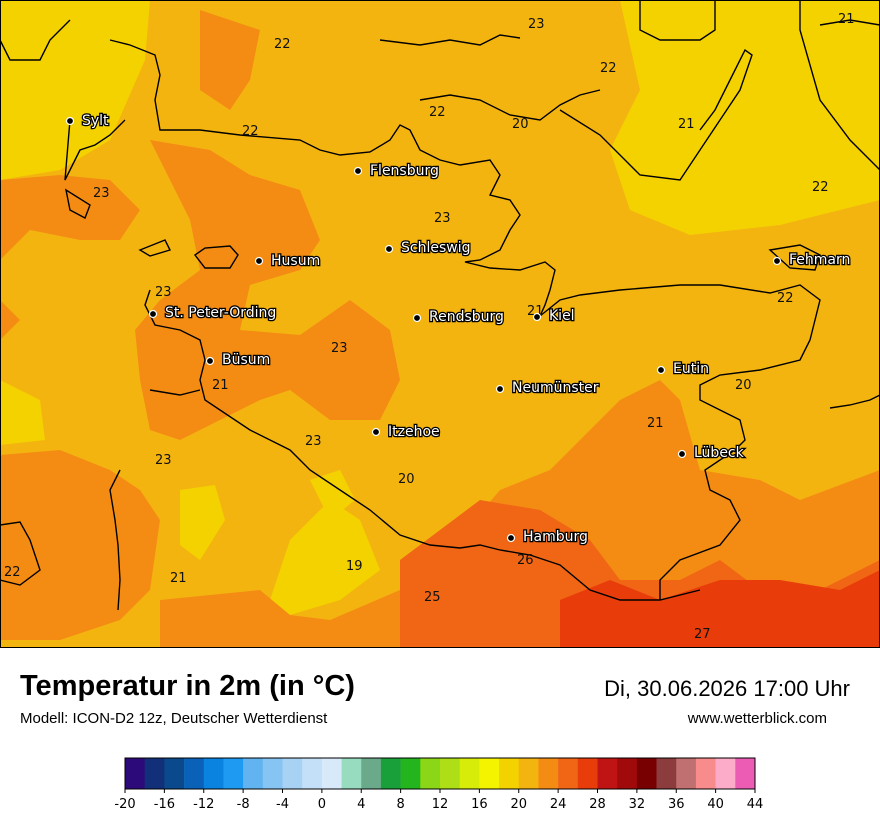 The height and width of the screenshot is (830, 880). I want to click on legend-tick-label: 4, so click(361, 804).